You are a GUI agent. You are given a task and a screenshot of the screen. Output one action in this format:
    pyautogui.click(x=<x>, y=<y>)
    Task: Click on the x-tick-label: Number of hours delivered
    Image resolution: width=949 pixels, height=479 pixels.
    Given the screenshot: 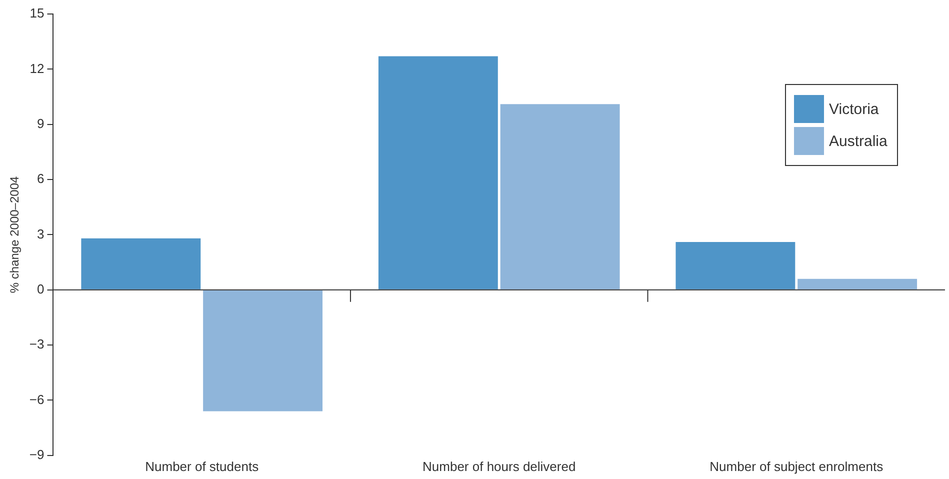 What is the action you would take?
    pyautogui.click(x=499, y=466)
    